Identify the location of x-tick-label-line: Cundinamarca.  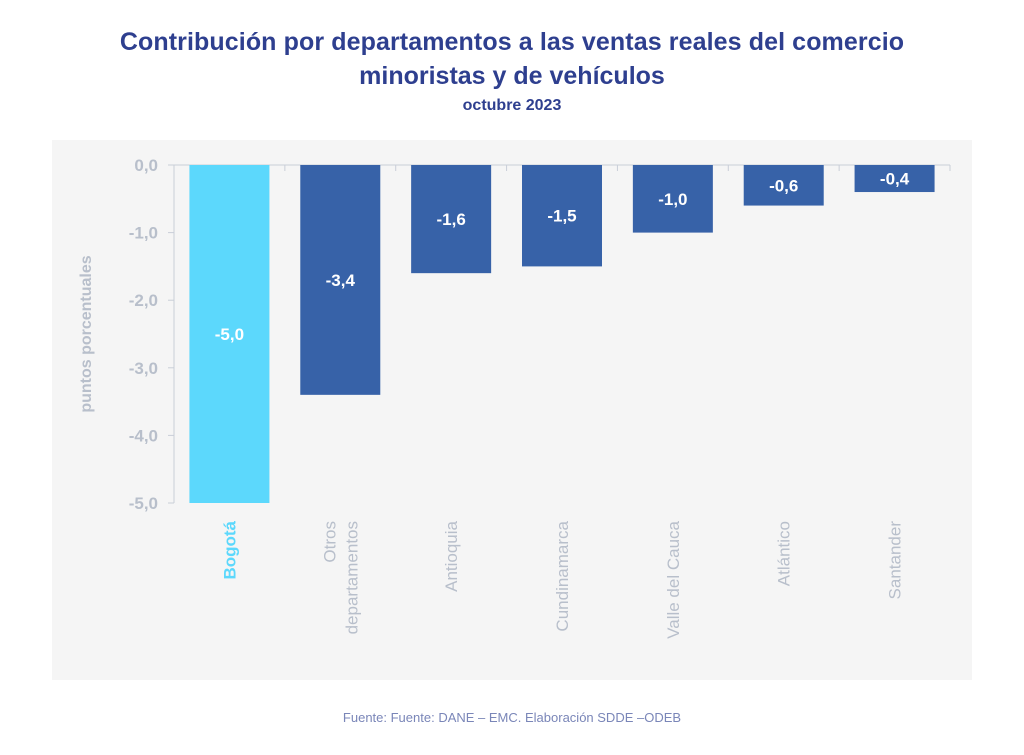
(562, 575).